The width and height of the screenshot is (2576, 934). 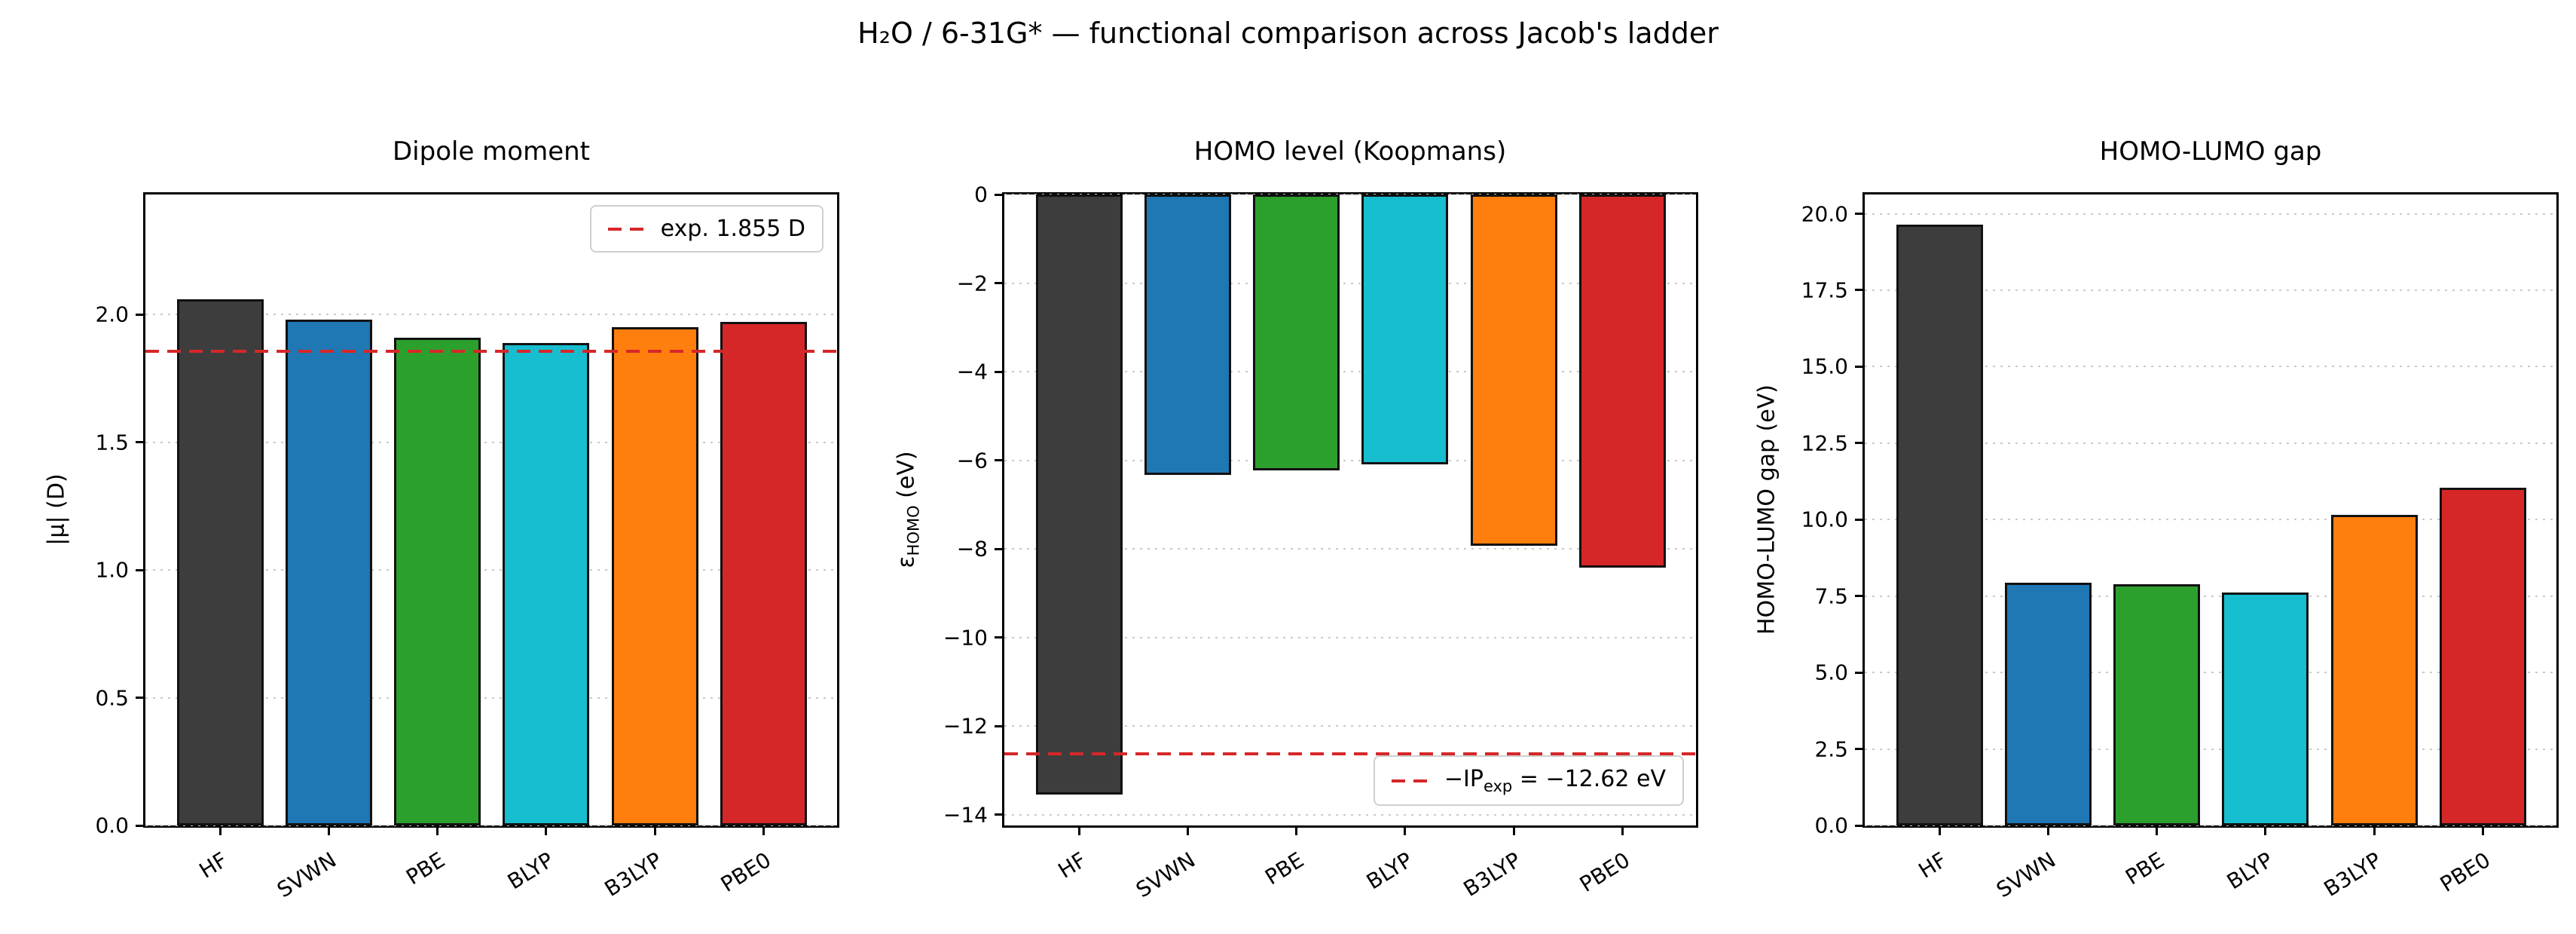 What do you see at coordinates (112, 442) in the screenshot?
I see `y-tick-label: 1.5` at bounding box center [112, 442].